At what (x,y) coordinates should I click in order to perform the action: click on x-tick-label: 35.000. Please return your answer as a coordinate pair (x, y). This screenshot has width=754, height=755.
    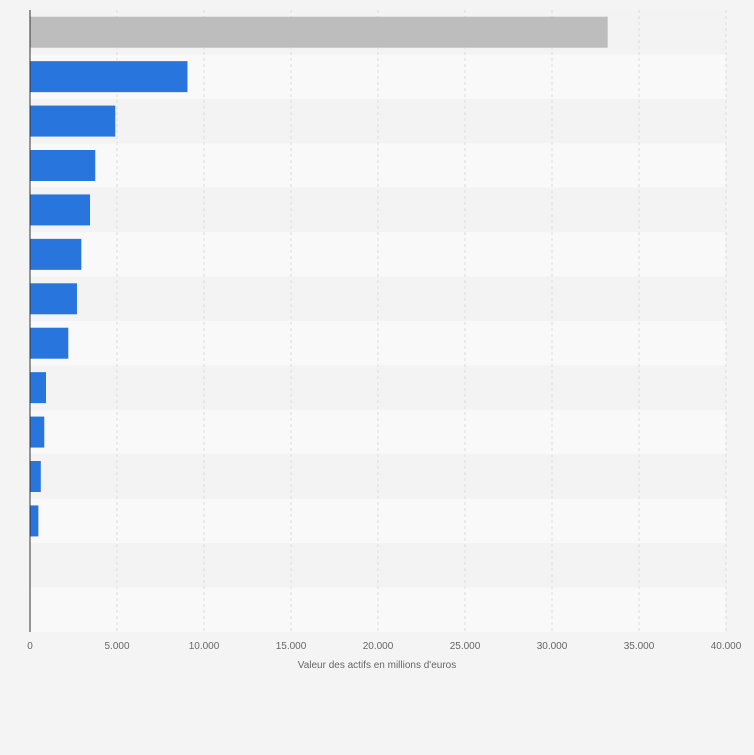
    Looking at the image, I should click on (639, 646).